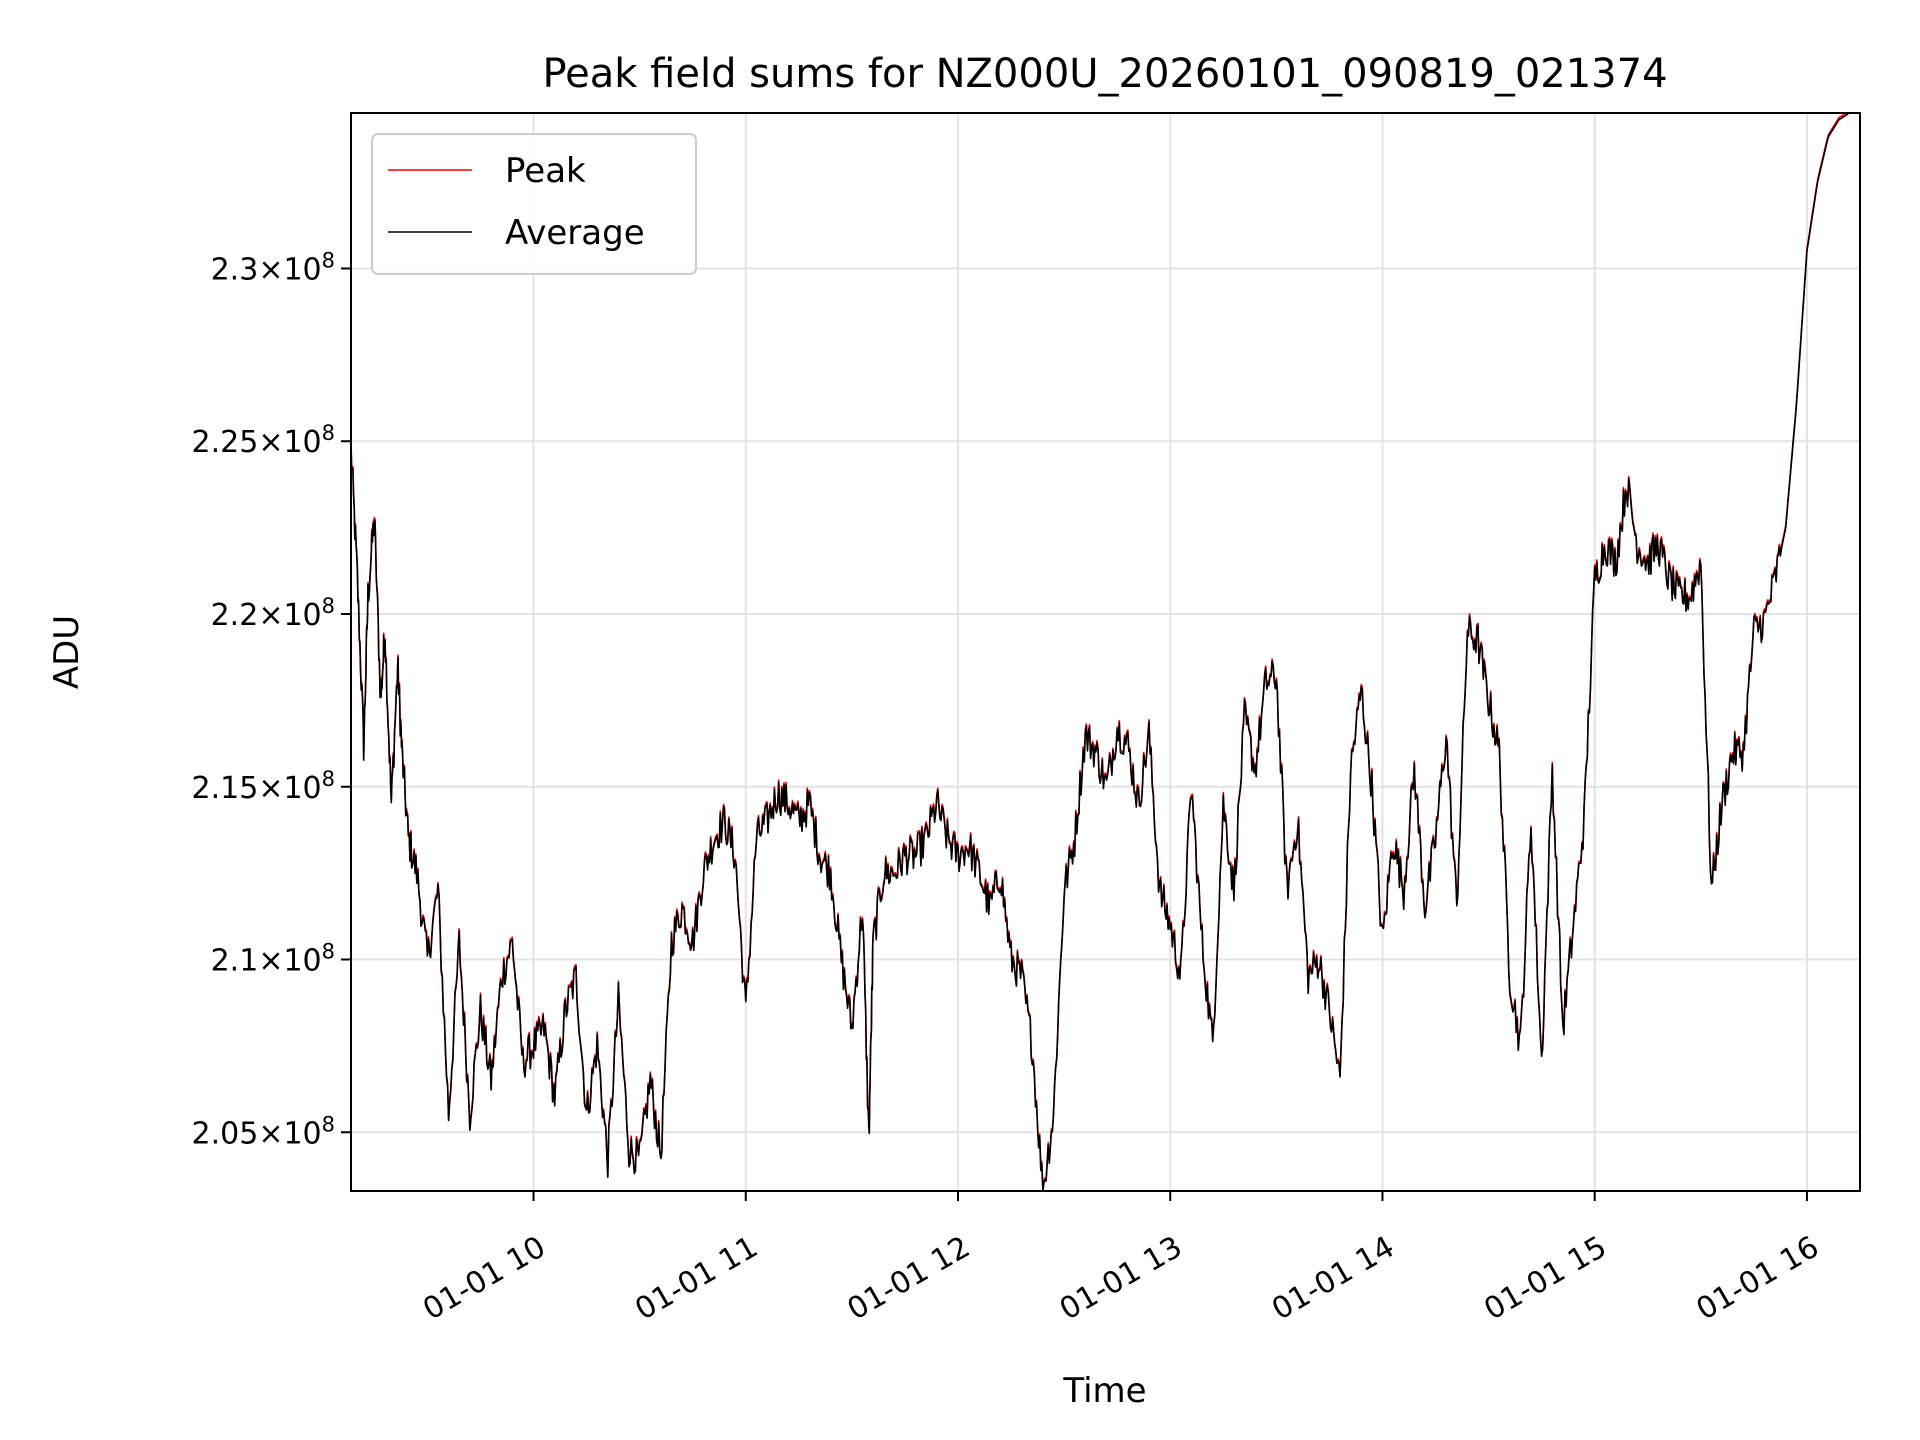 The width and height of the screenshot is (1920, 1440). I want to click on y-tick-label: 2.05×108, so click(263, 1131).